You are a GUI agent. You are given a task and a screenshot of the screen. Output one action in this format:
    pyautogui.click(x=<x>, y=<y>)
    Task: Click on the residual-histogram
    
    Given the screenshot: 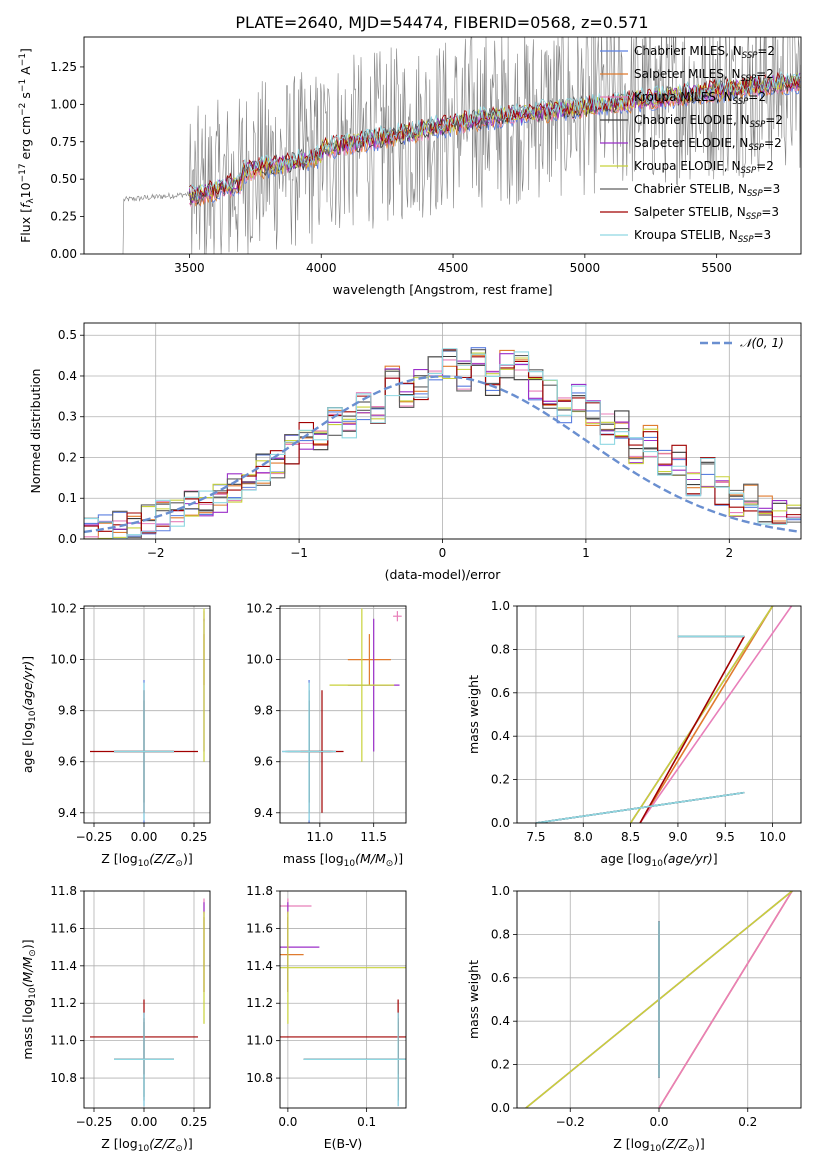 What is the action you would take?
    pyautogui.click(x=442, y=443)
    